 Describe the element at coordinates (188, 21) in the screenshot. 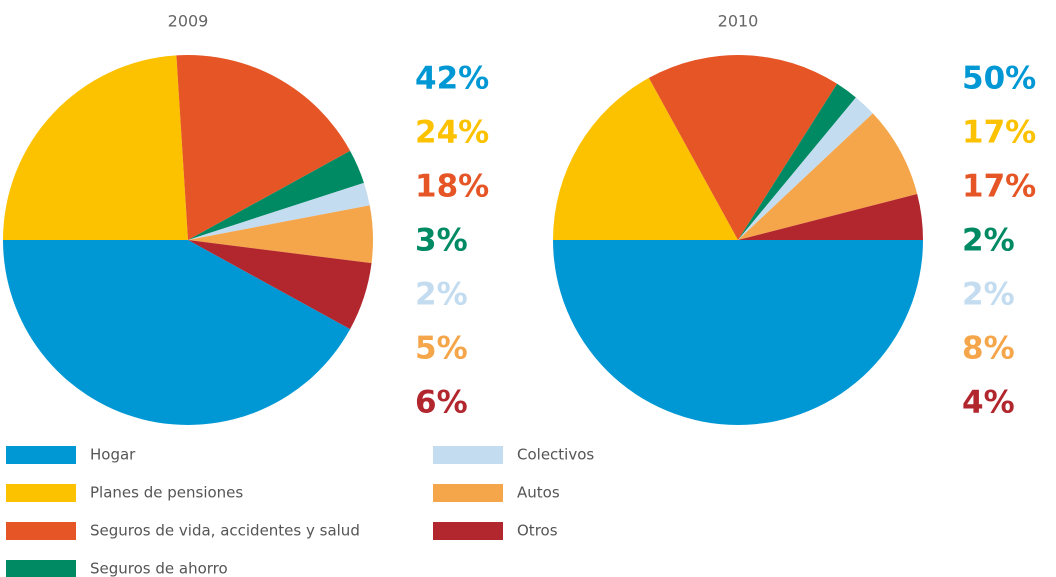

I see `chart-title: 2009` at that location.